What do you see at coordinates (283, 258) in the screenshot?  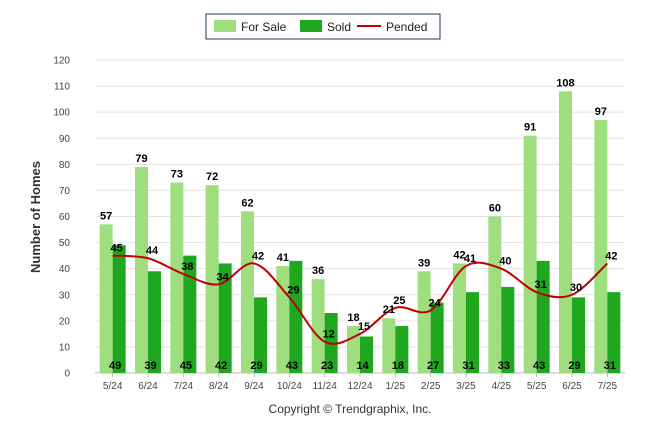 I see `for-sale-value-label: 41` at bounding box center [283, 258].